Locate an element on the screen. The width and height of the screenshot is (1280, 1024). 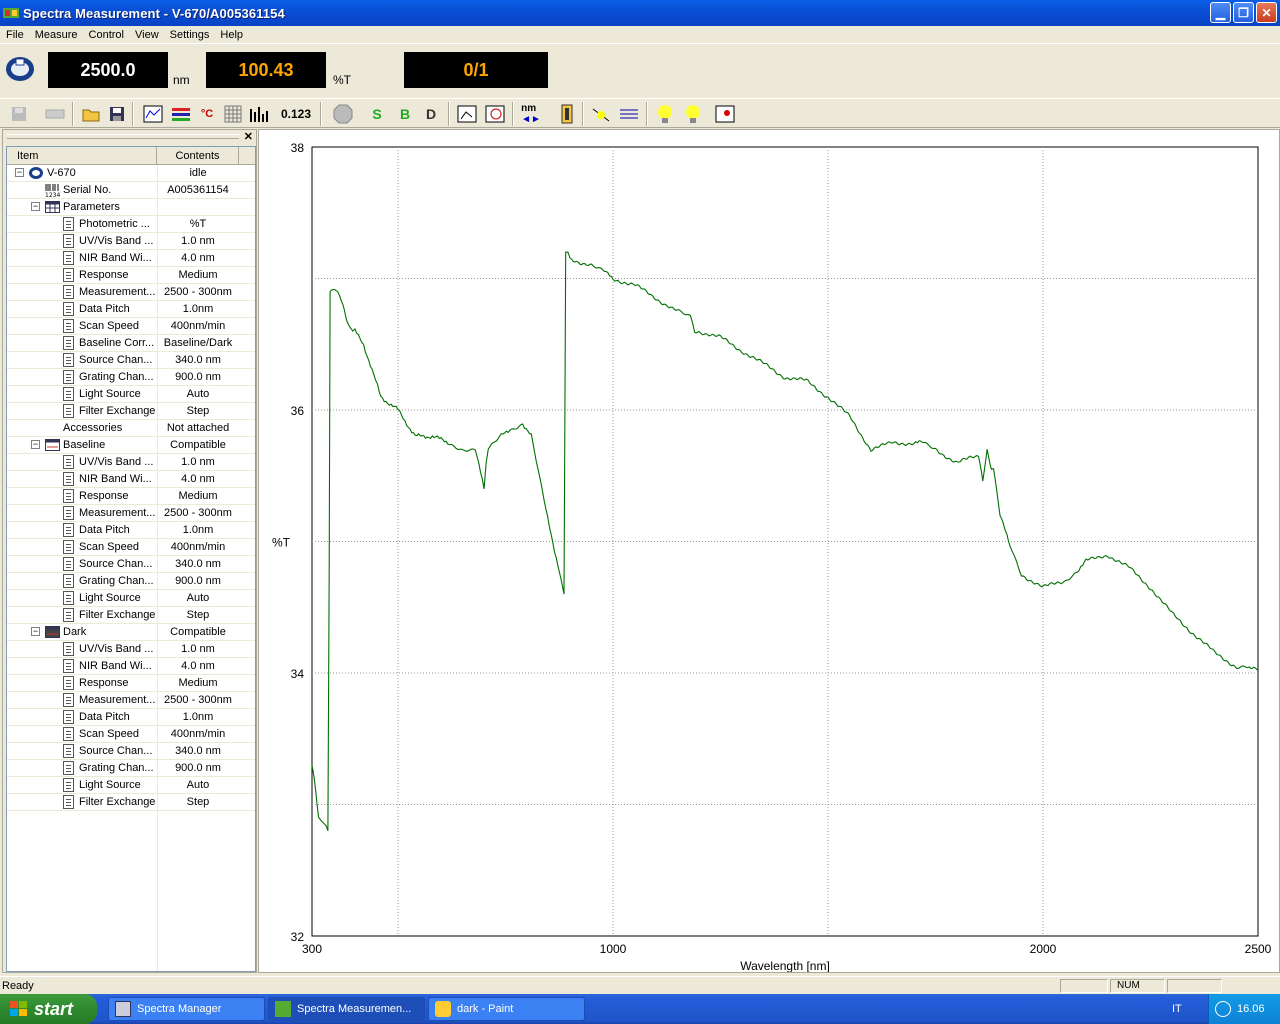
language-indicator: IT is located at coordinates (1177, 1009).